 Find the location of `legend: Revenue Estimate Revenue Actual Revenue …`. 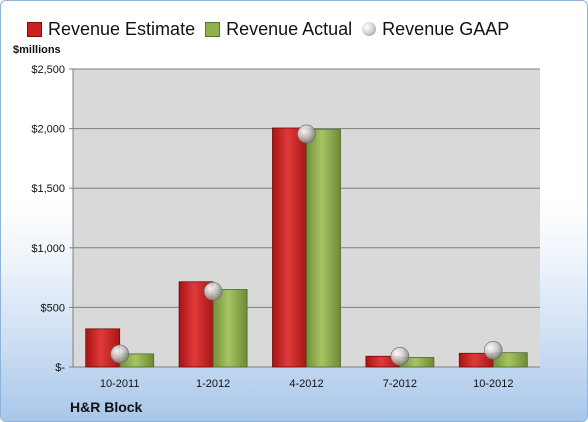

legend: Revenue Estimate Revenue Actual Revenue … is located at coordinates (268, 29).